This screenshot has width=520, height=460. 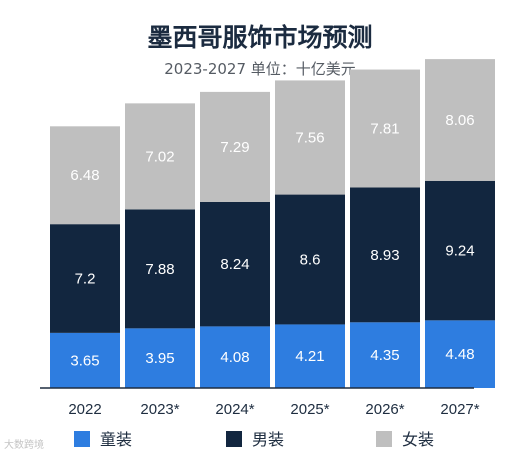 I want to click on bar-segment-女装-2025*, so click(x=310, y=137).